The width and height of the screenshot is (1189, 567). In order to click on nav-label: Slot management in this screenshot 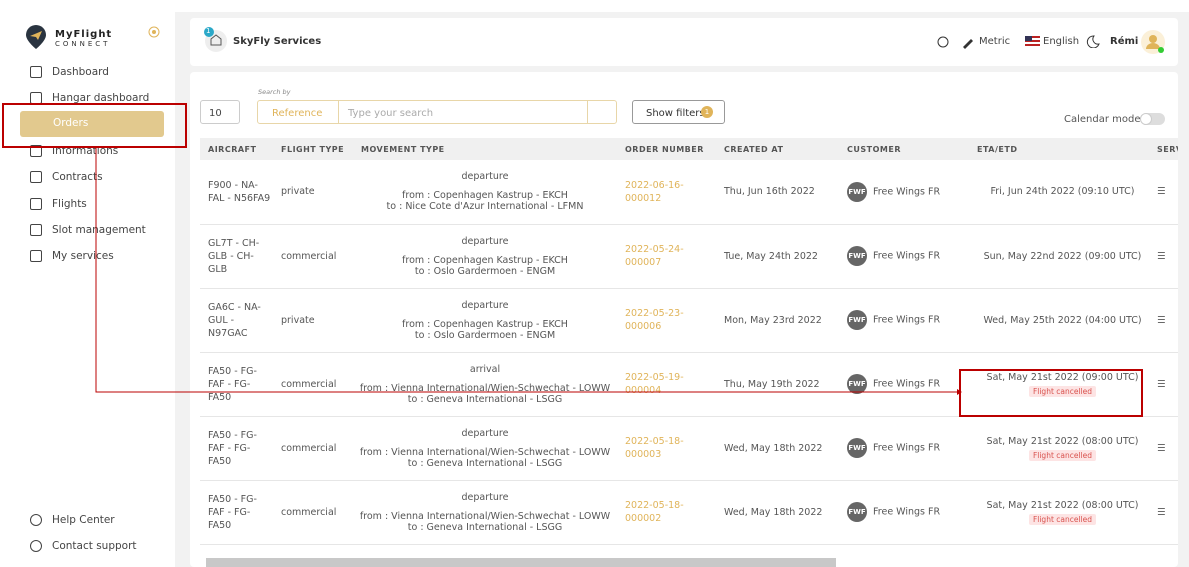, I will do `click(99, 229)`.